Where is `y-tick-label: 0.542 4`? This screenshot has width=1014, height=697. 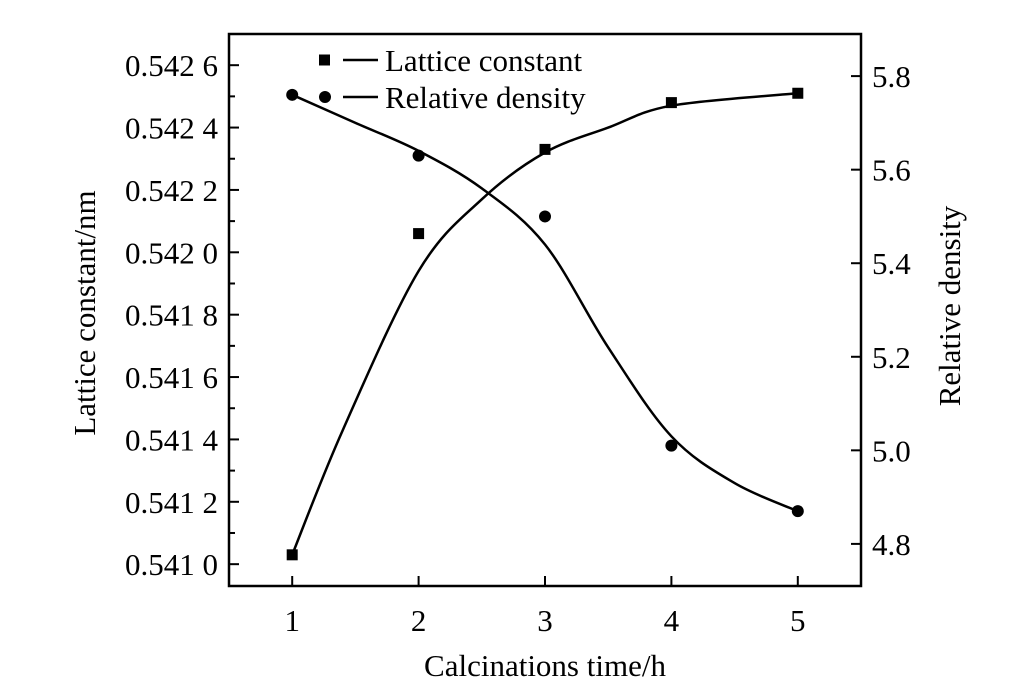 y-tick-label: 0.542 4 is located at coordinates (172, 128).